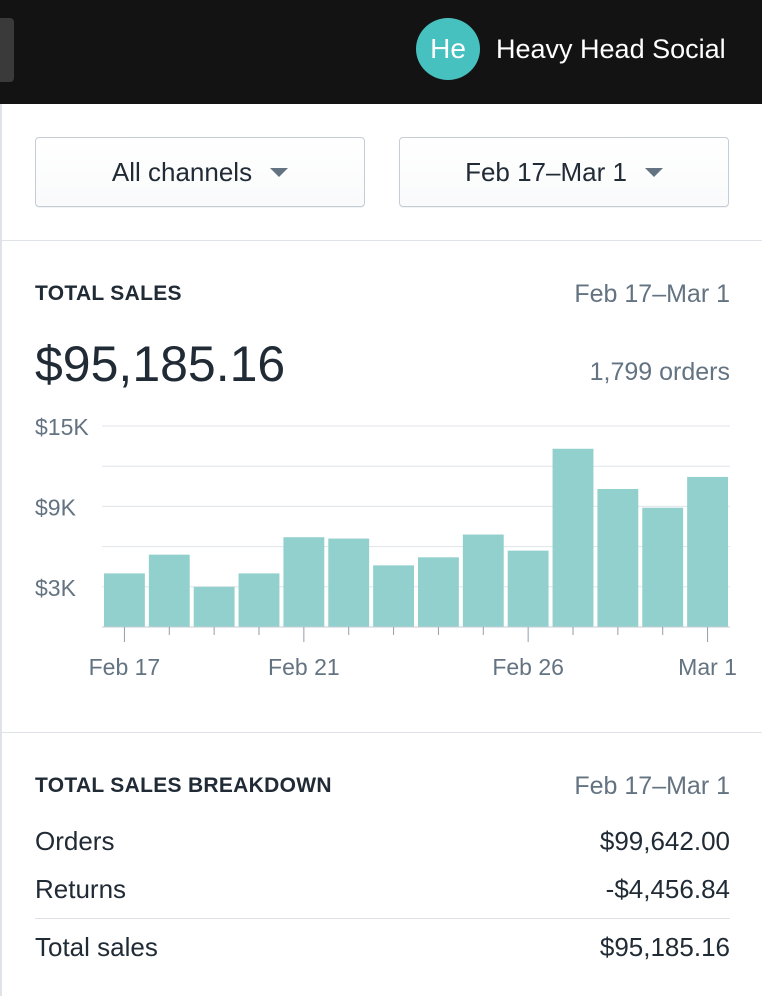 The width and height of the screenshot is (762, 996). I want to click on store-avatar: He, so click(448, 49).